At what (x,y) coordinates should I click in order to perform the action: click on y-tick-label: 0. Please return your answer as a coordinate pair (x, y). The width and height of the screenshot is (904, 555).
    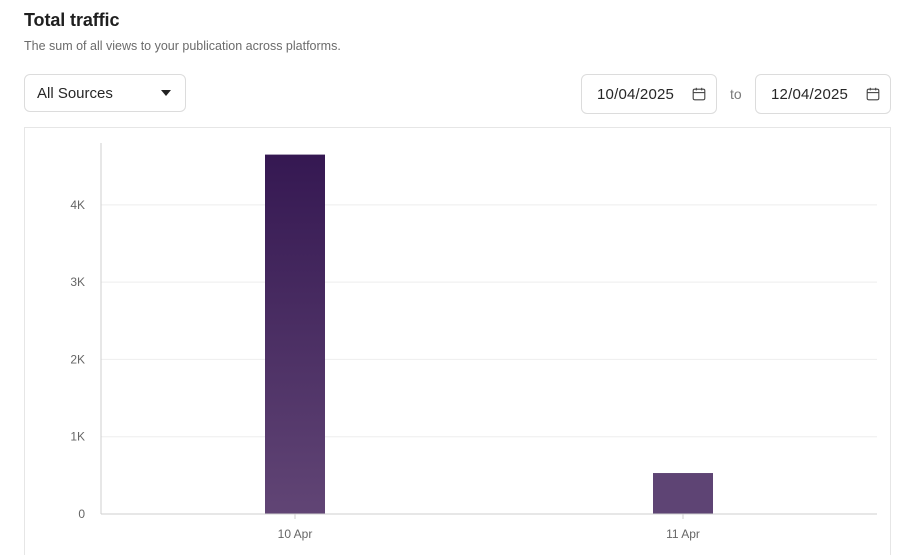
    Looking at the image, I should click on (81, 514).